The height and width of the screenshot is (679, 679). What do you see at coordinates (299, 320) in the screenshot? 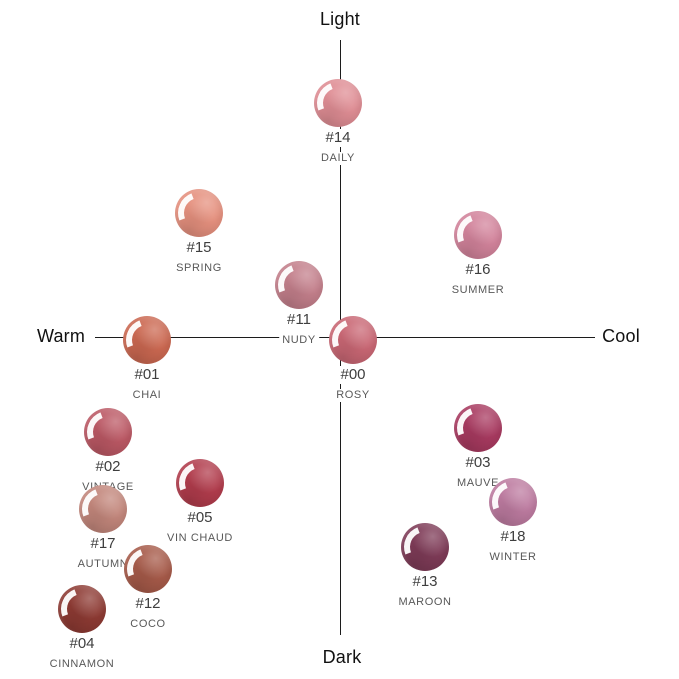
I see `shade-id: #11` at bounding box center [299, 320].